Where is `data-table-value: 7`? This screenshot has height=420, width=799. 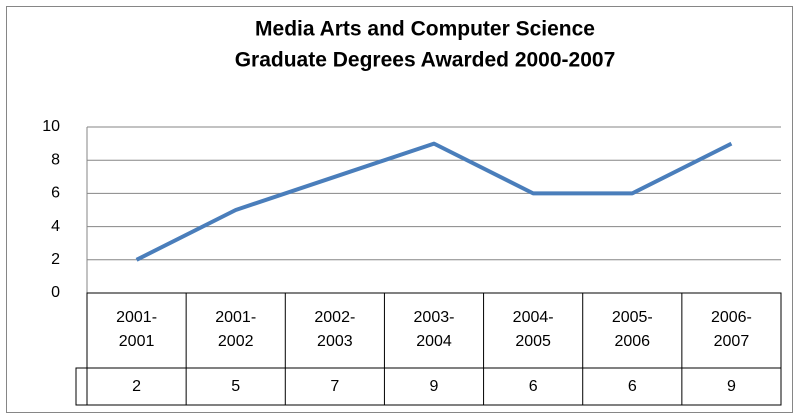
data-table-value: 7 is located at coordinates (334, 386).